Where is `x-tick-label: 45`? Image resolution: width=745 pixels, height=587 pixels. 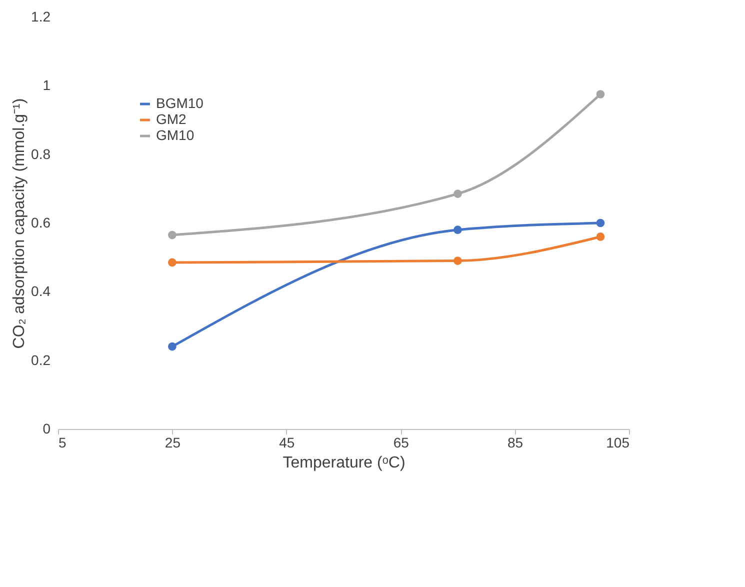 x-tick-label: 45 is located at coordinates (287, 442).